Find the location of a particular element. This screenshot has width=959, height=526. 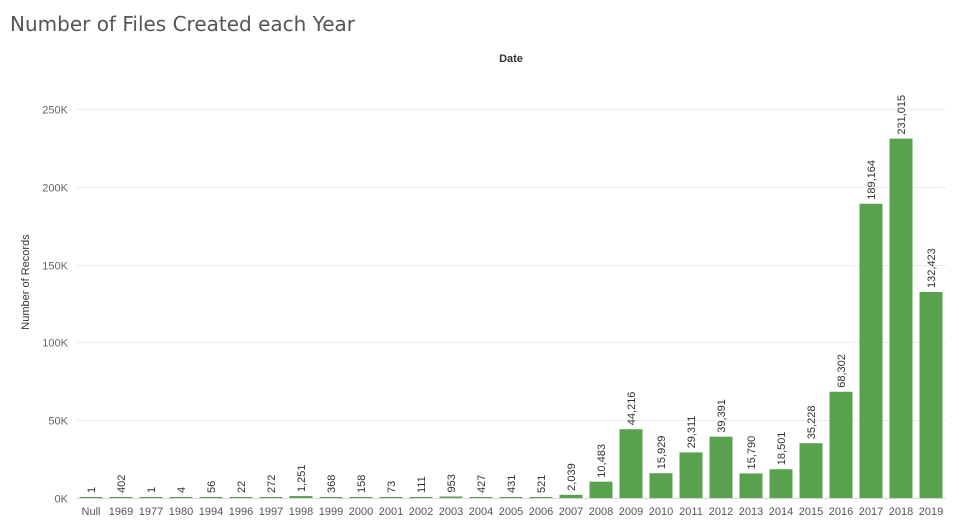

x-tick-label: 1994 is located at coordinates (211, 512).